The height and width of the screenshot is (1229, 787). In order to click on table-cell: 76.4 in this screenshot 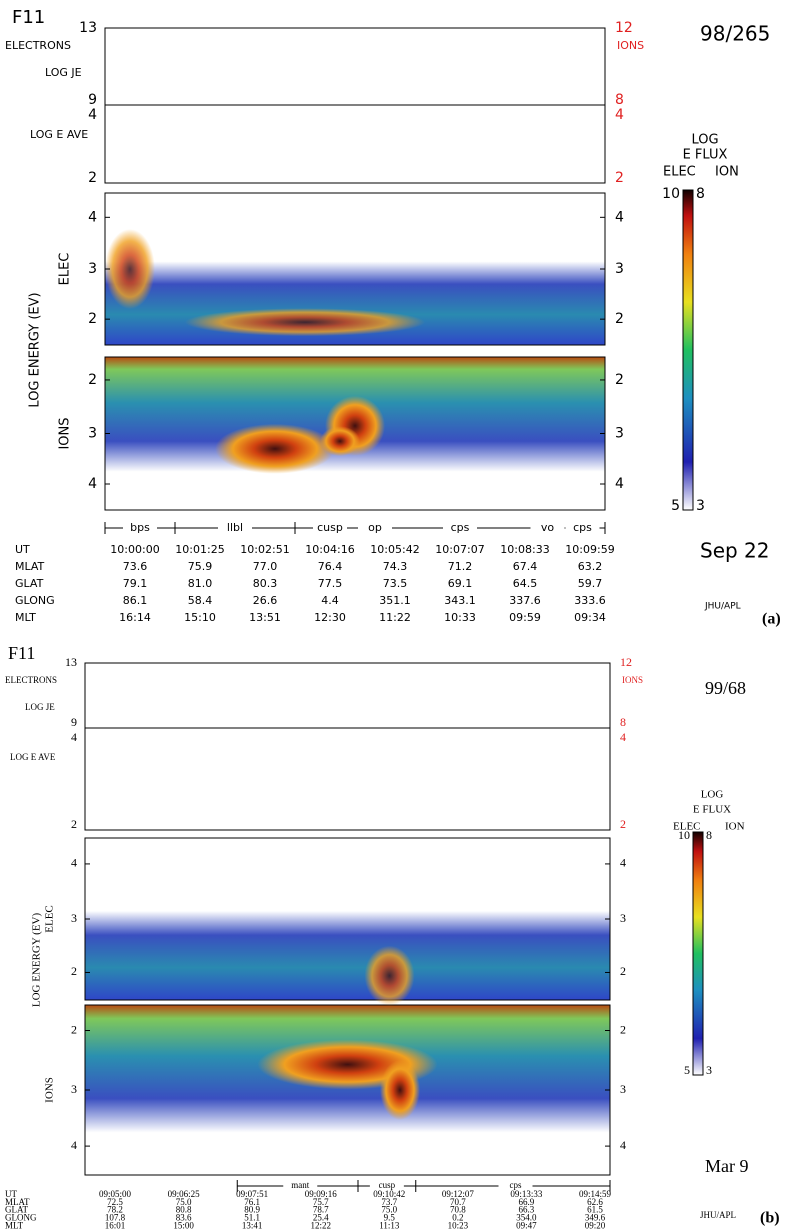, I will do `click(330, 566)`.